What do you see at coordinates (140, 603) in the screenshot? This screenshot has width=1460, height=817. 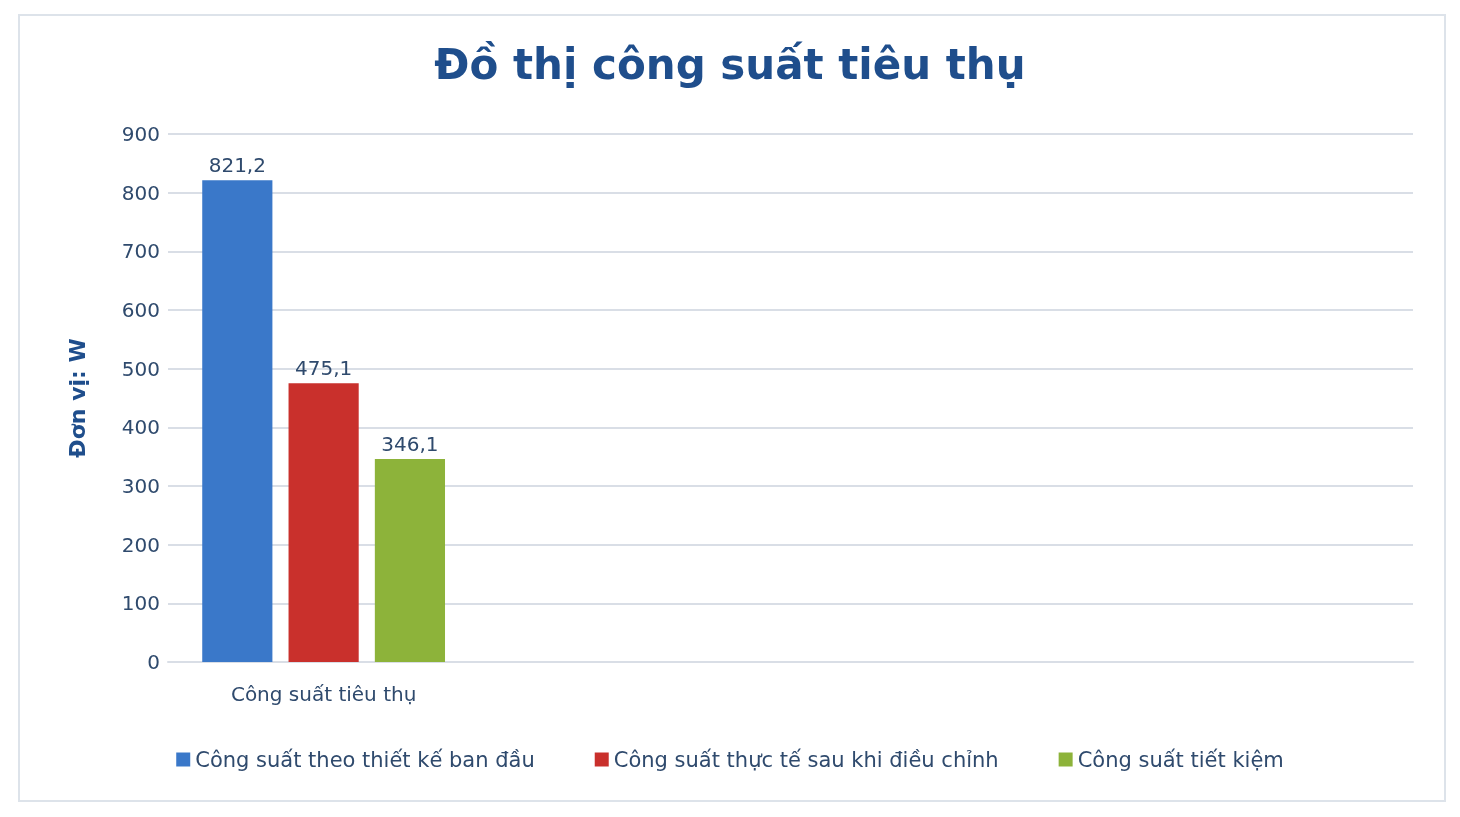 I see `y-tick-label: 100` at bounding box center [140, 603].